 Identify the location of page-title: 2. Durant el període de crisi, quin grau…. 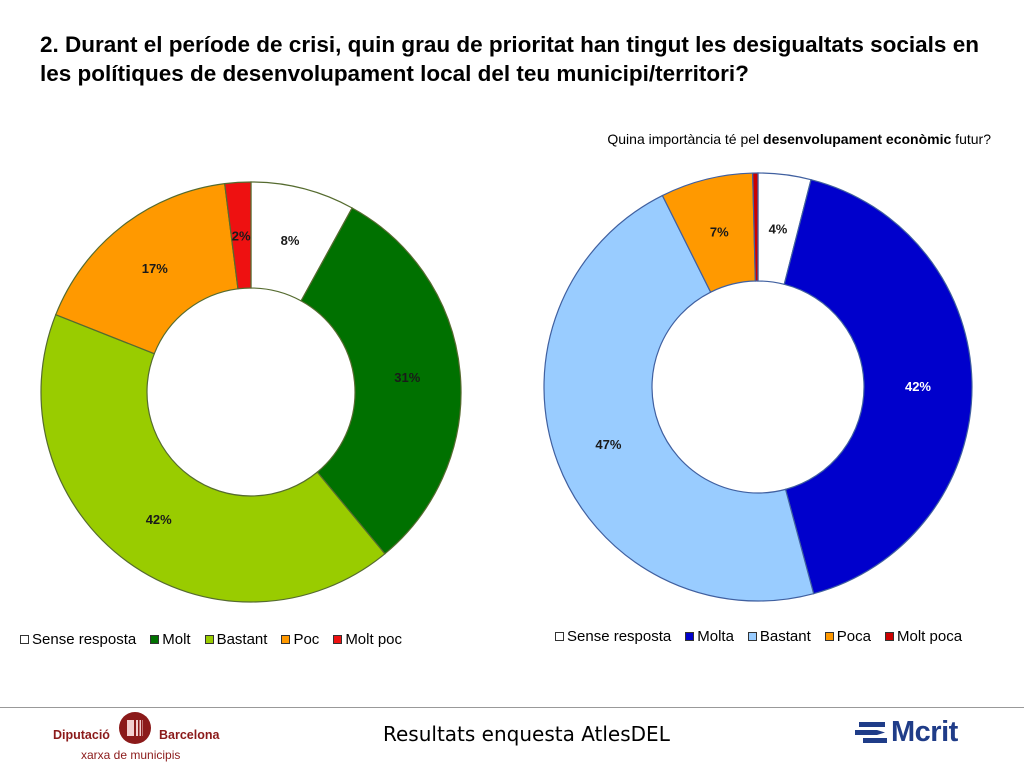
(509, 59).